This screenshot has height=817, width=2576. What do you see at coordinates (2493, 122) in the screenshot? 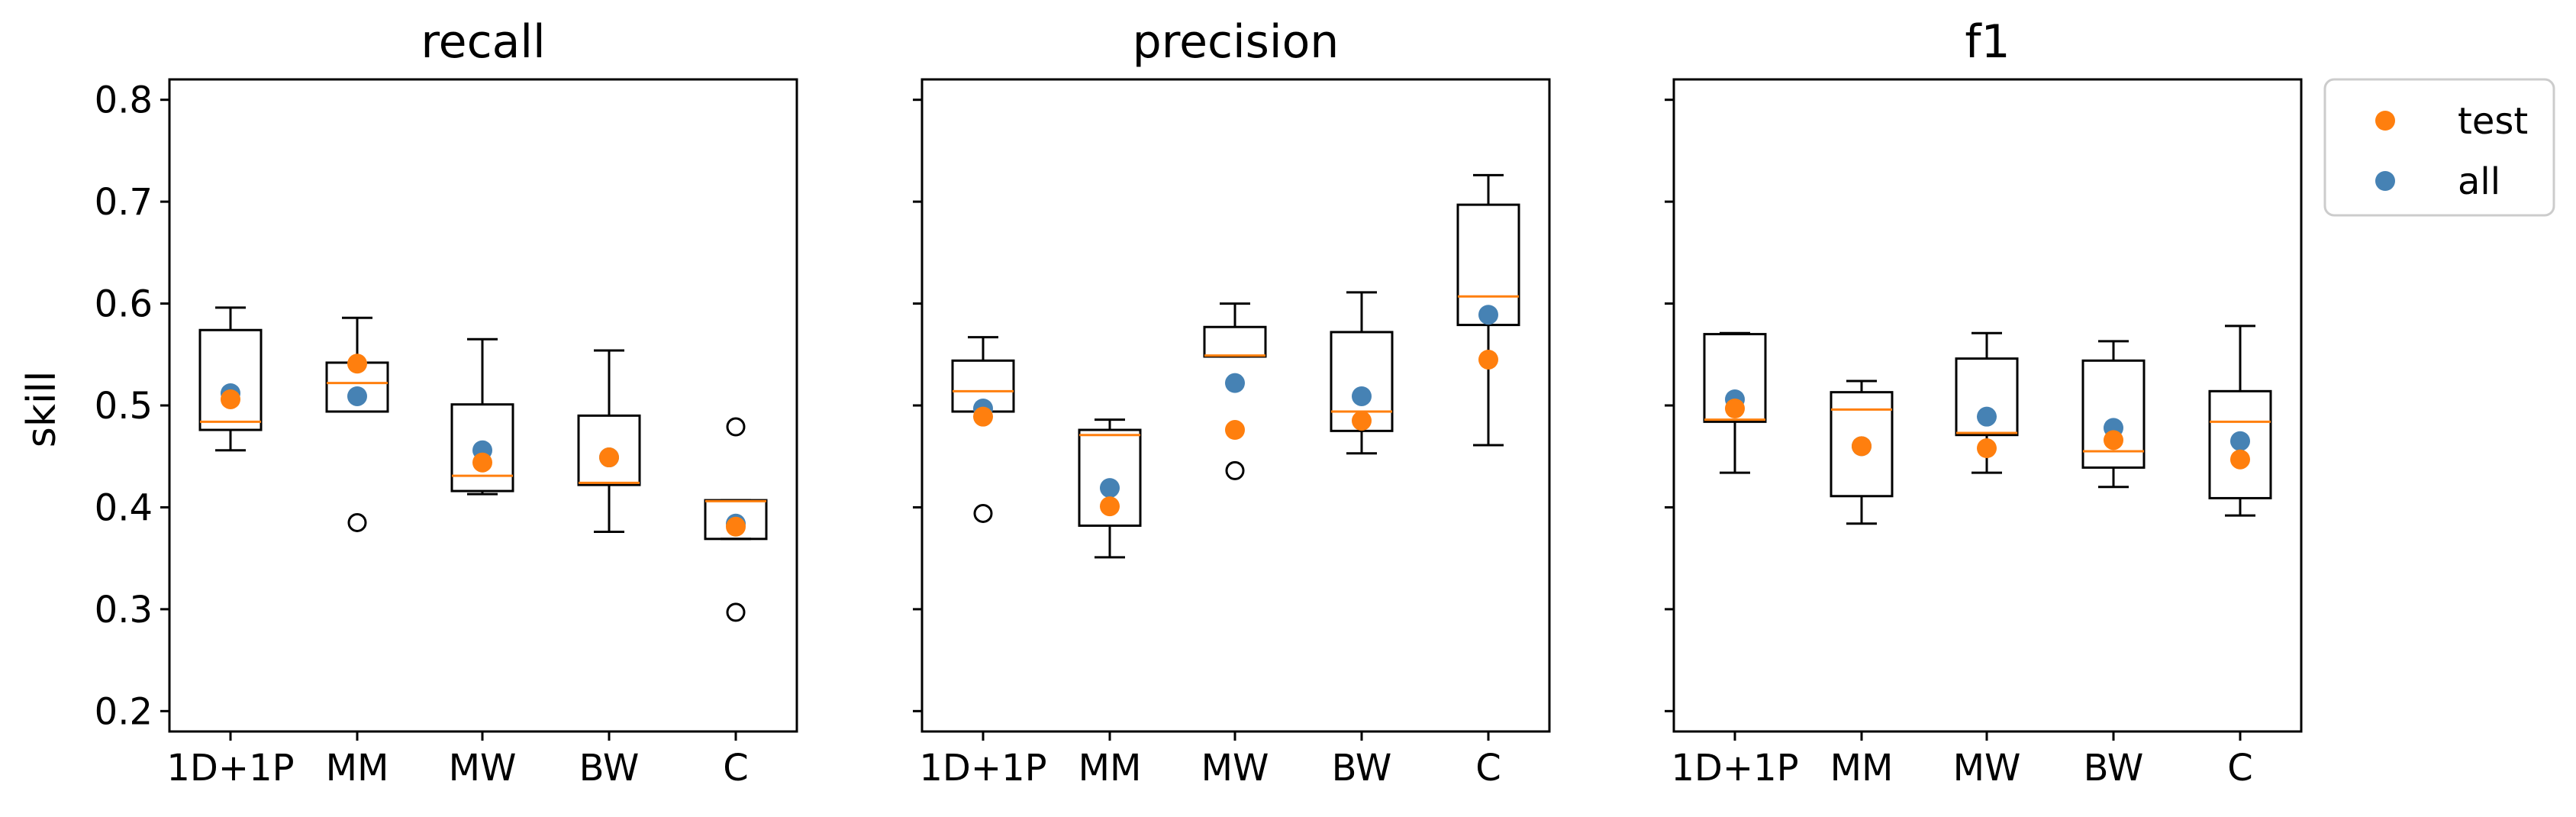
I see `legend-label-test: test` at bounding box center [2493, 122].